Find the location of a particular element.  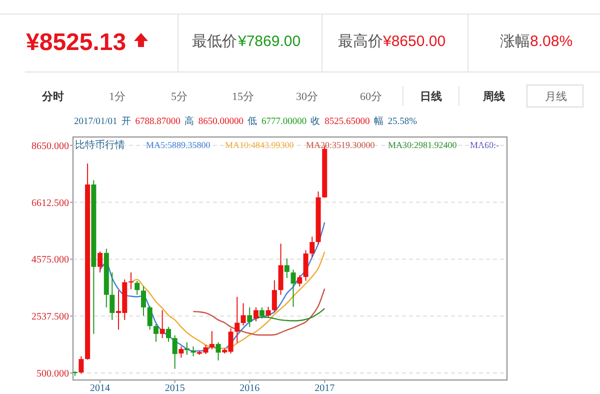

y-tick-label: 6612.500 is located at coordinates (50, 203).